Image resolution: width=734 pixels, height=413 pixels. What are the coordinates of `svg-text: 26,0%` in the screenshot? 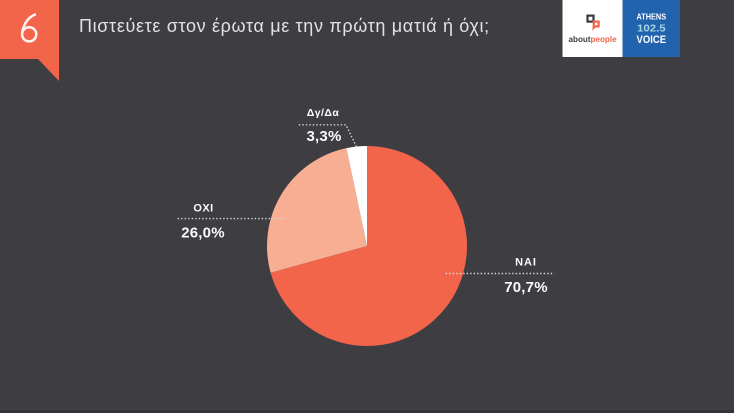 It's located at (203, 232).